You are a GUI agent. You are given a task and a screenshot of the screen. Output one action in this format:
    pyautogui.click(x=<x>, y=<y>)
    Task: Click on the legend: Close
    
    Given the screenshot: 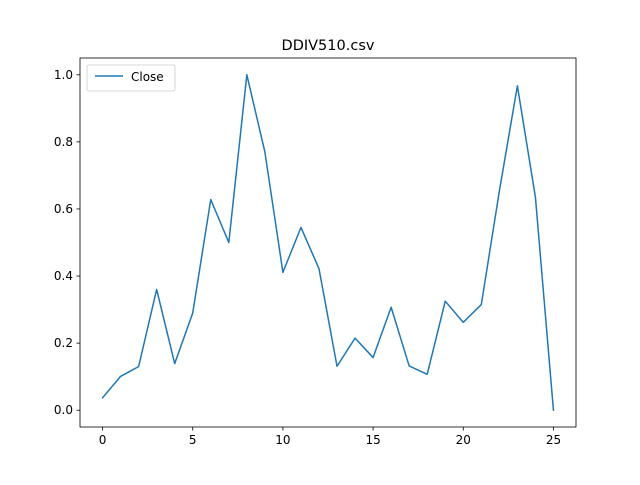 What is the action you would take?
    pyautogui.click(x=131, y=78)
    